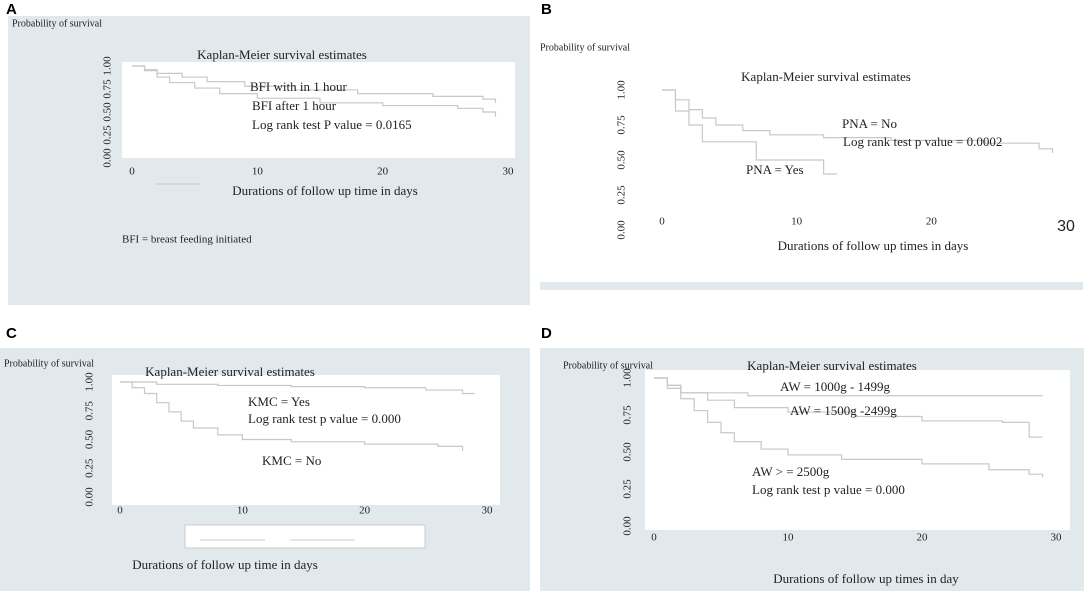  What do you see at coordinates (791, 471) in the screenshot?
I see `series-label: AW > = 2500g` at bounding box center [791, 471].